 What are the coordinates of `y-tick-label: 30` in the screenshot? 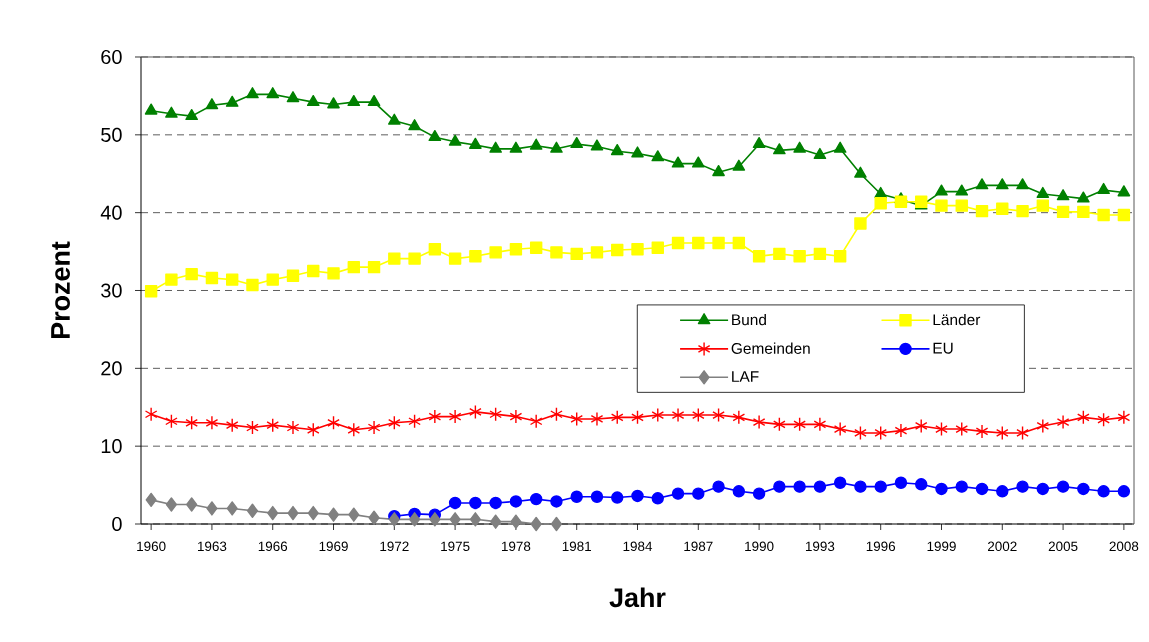 It's located at (111, 290).